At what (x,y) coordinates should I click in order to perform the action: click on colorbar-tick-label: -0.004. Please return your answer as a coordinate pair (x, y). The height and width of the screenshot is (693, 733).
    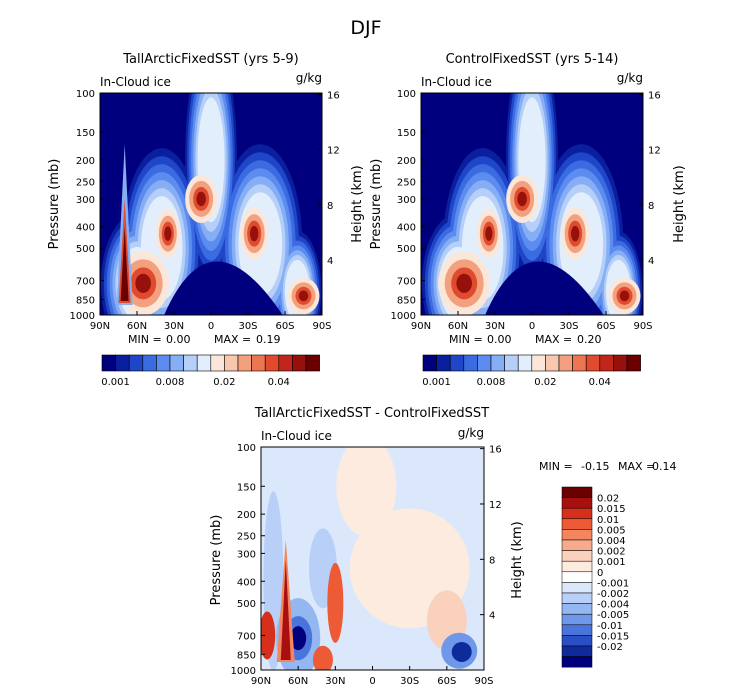
    Looking at the image, I should click on (613, 605).